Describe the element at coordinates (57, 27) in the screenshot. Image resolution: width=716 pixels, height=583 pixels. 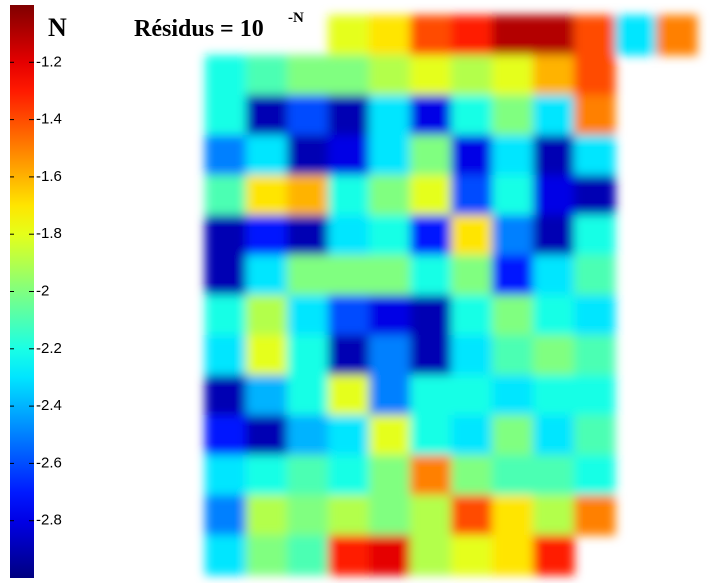
I see `colorbar-label: N` at that location.